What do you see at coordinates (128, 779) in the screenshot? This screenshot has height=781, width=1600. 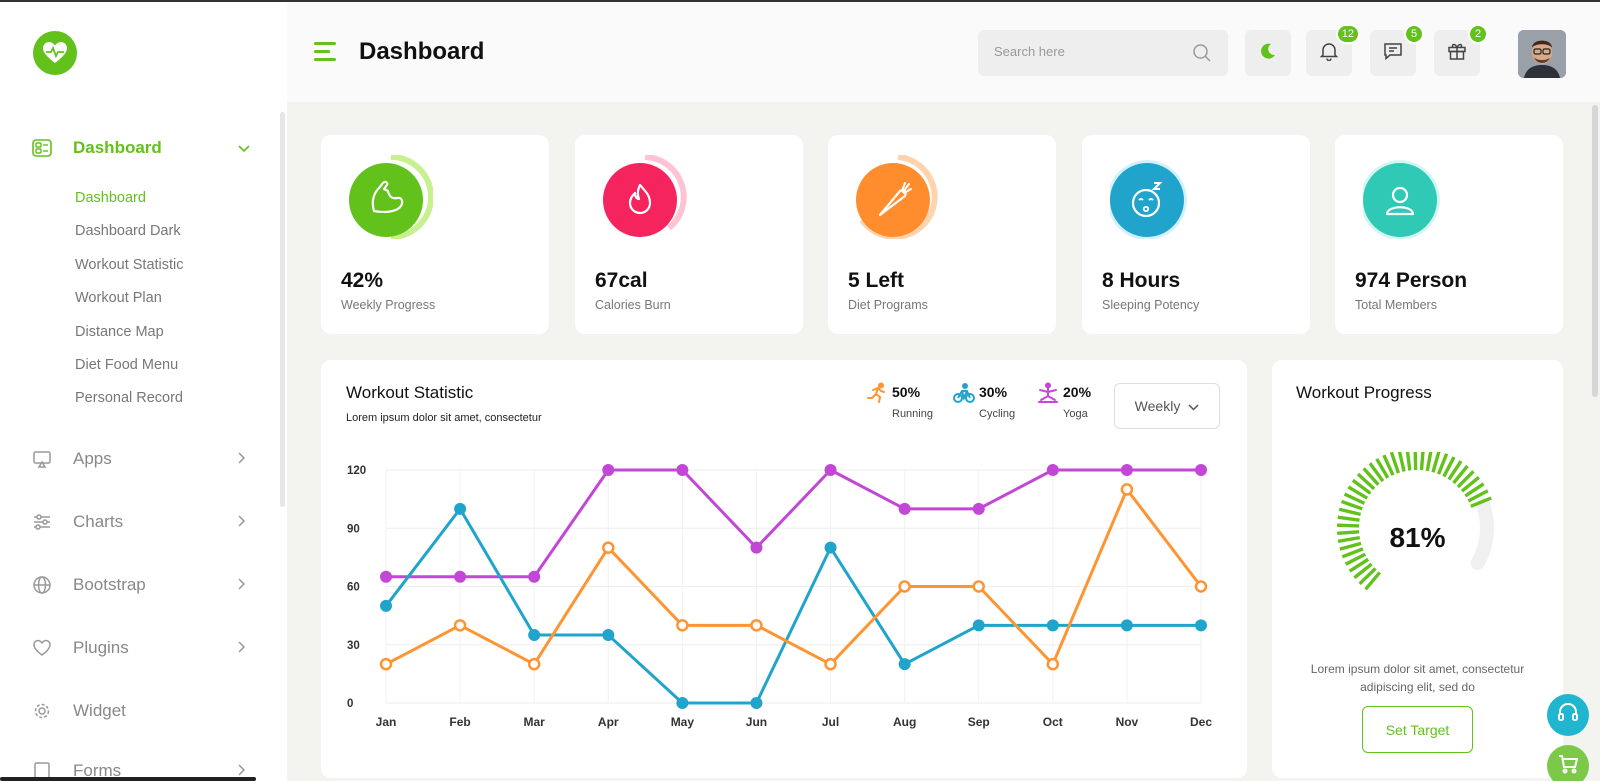 I see `horizontal-scrollbar` at bounding box center [128, 779].